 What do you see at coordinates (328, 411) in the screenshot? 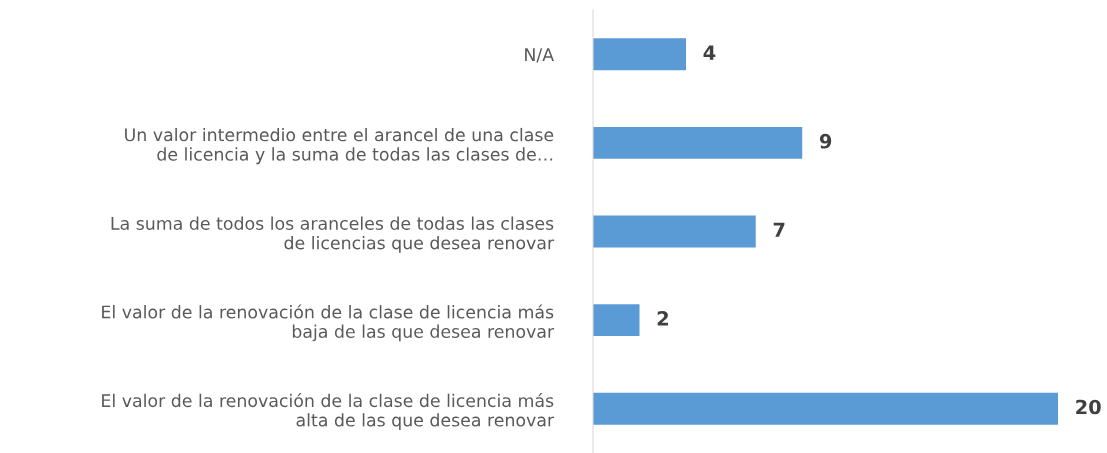
I see `y-tick-label: El valor de la renovación de la clase de licencia más alta de las que desea renovar` at bounding box center [328, 411].